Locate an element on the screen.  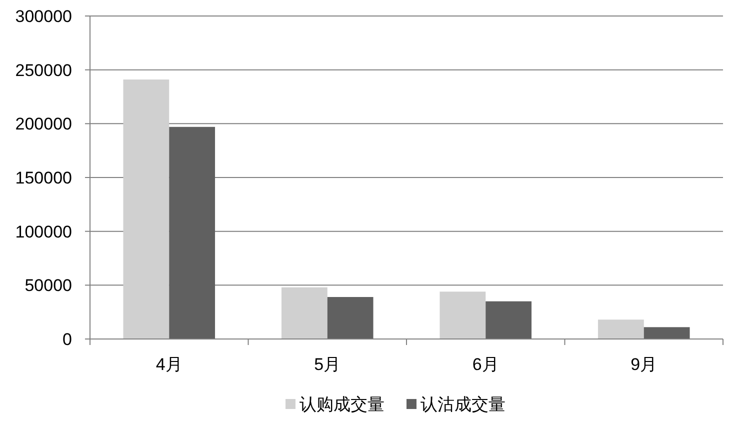
y-tick-label: 50000 is located at coordinates (48, 286).